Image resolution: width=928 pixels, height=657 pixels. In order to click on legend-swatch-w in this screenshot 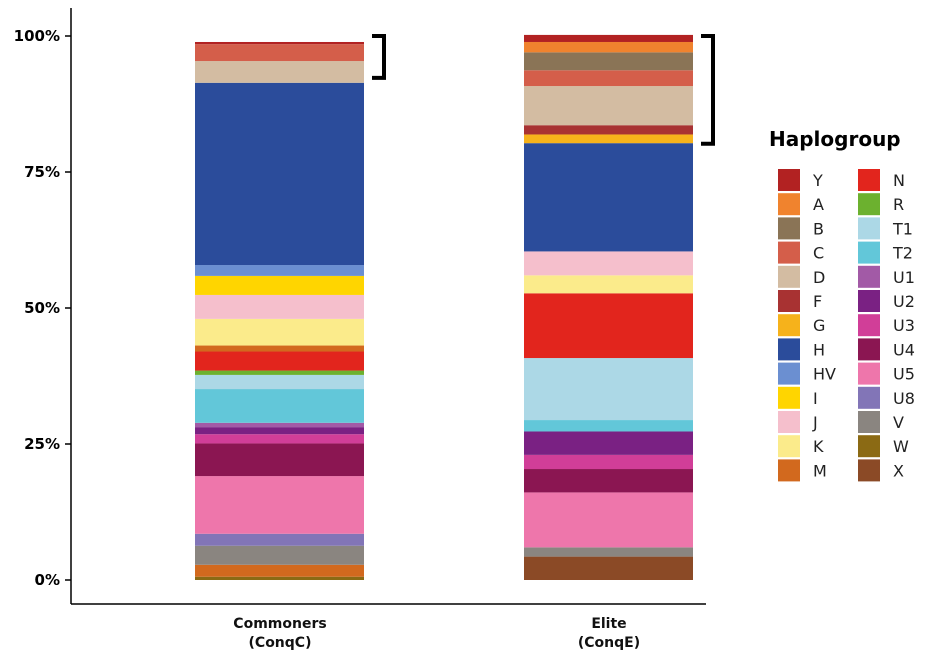, I will do `click(869, 446)`.